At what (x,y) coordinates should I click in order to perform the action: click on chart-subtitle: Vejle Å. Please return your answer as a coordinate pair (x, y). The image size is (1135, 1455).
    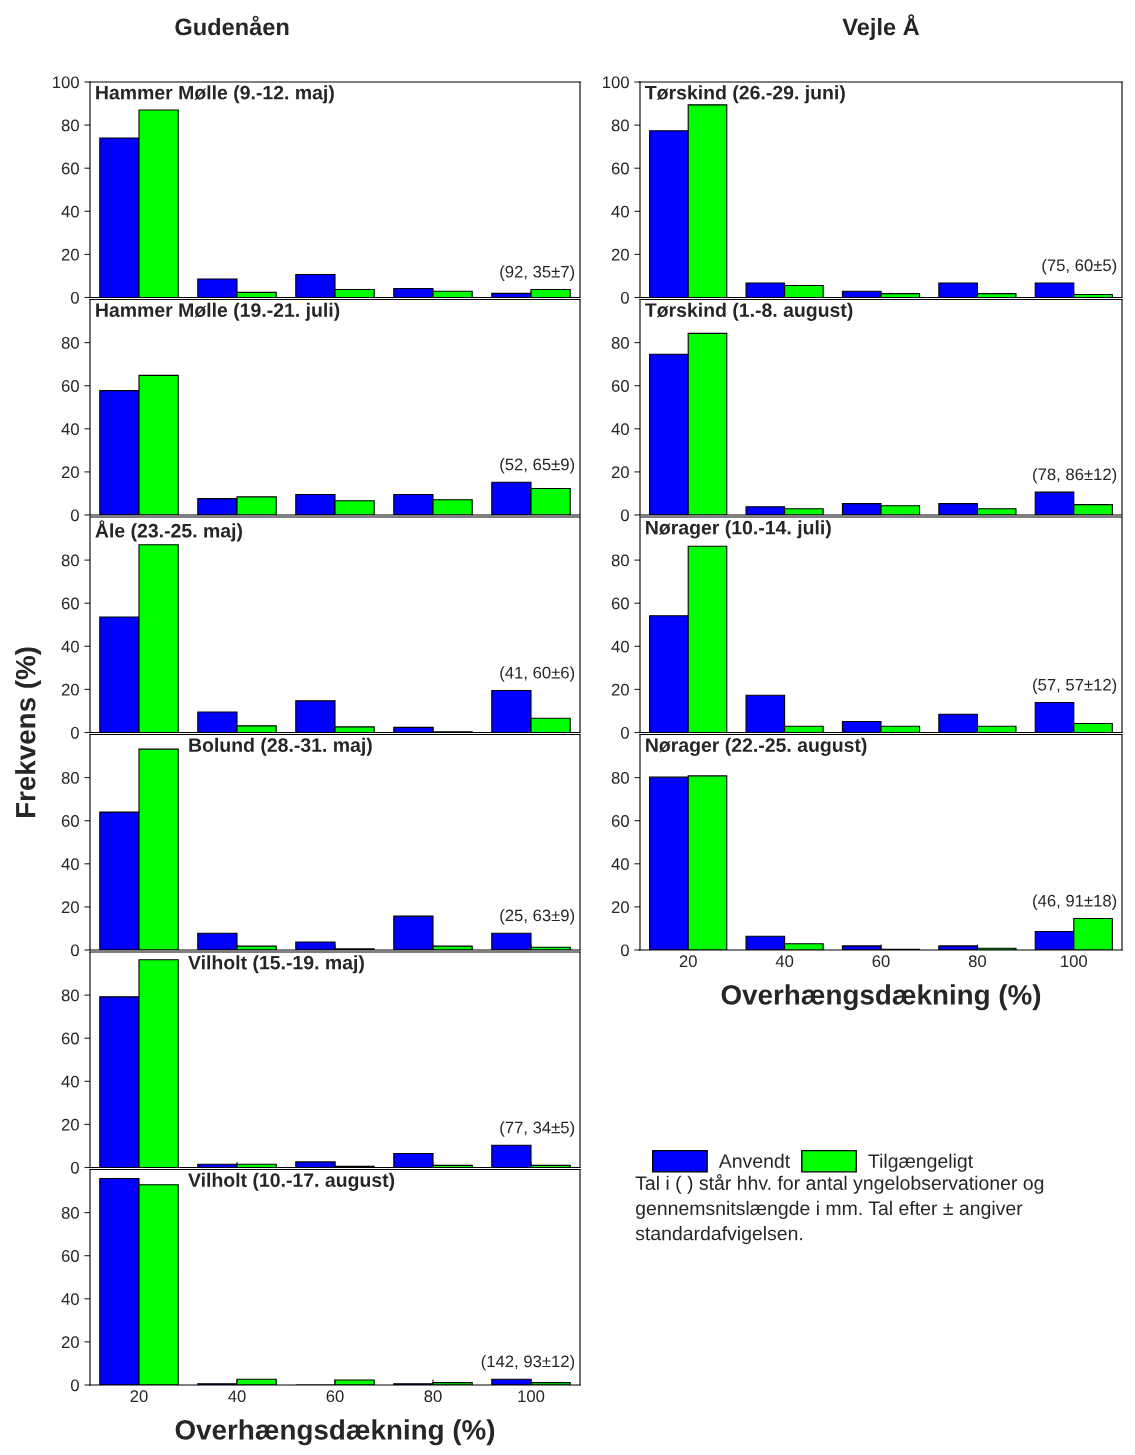
    Looking at the image, I should click on (881, 27).